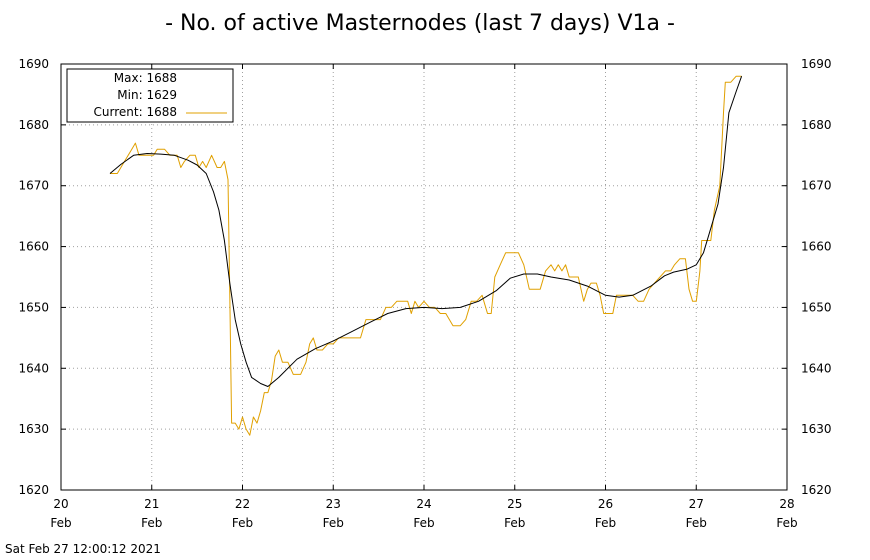 The height and width of the screenshot is (560, 870). What do you see at coordinates (242, 504) in the screenshot?
I see `x-tick-label: 22` at bounding box center [242, 504].